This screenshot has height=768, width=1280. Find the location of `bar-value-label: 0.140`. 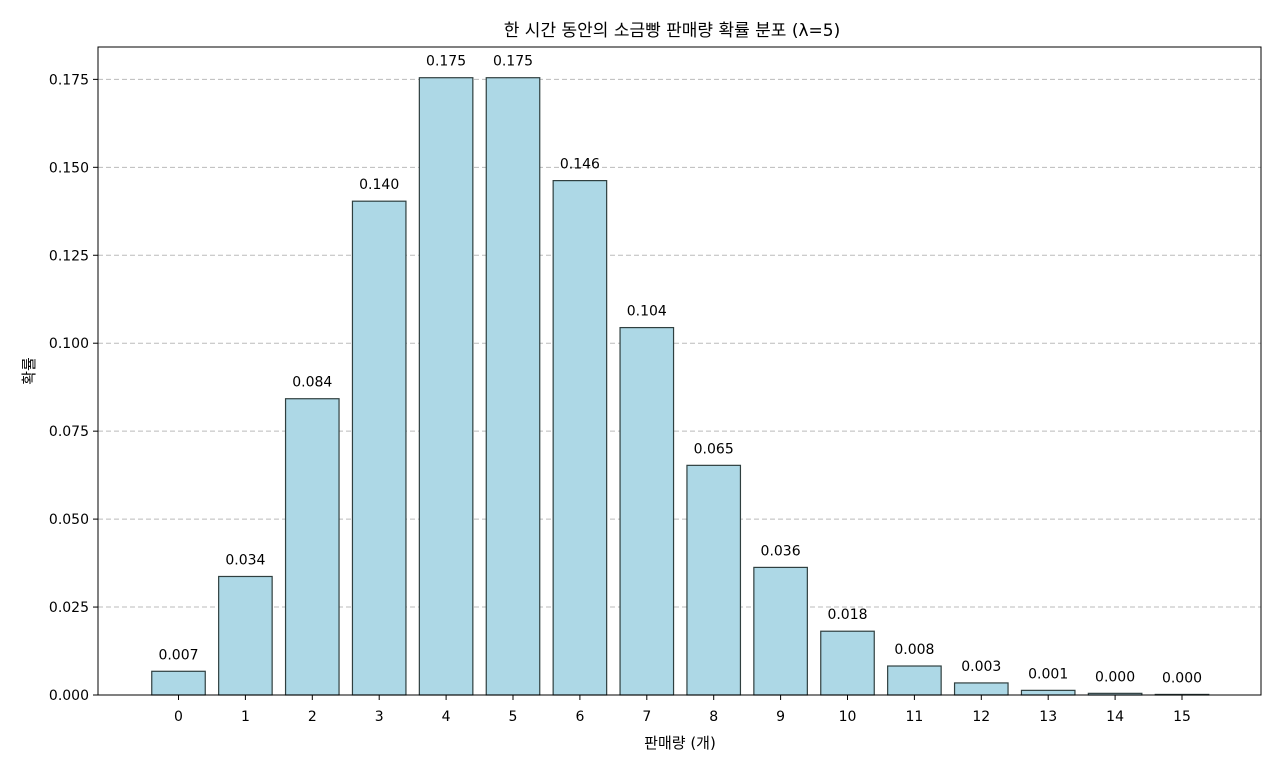

bar-value-label: 0.140 is located at coordinates (379, 185).